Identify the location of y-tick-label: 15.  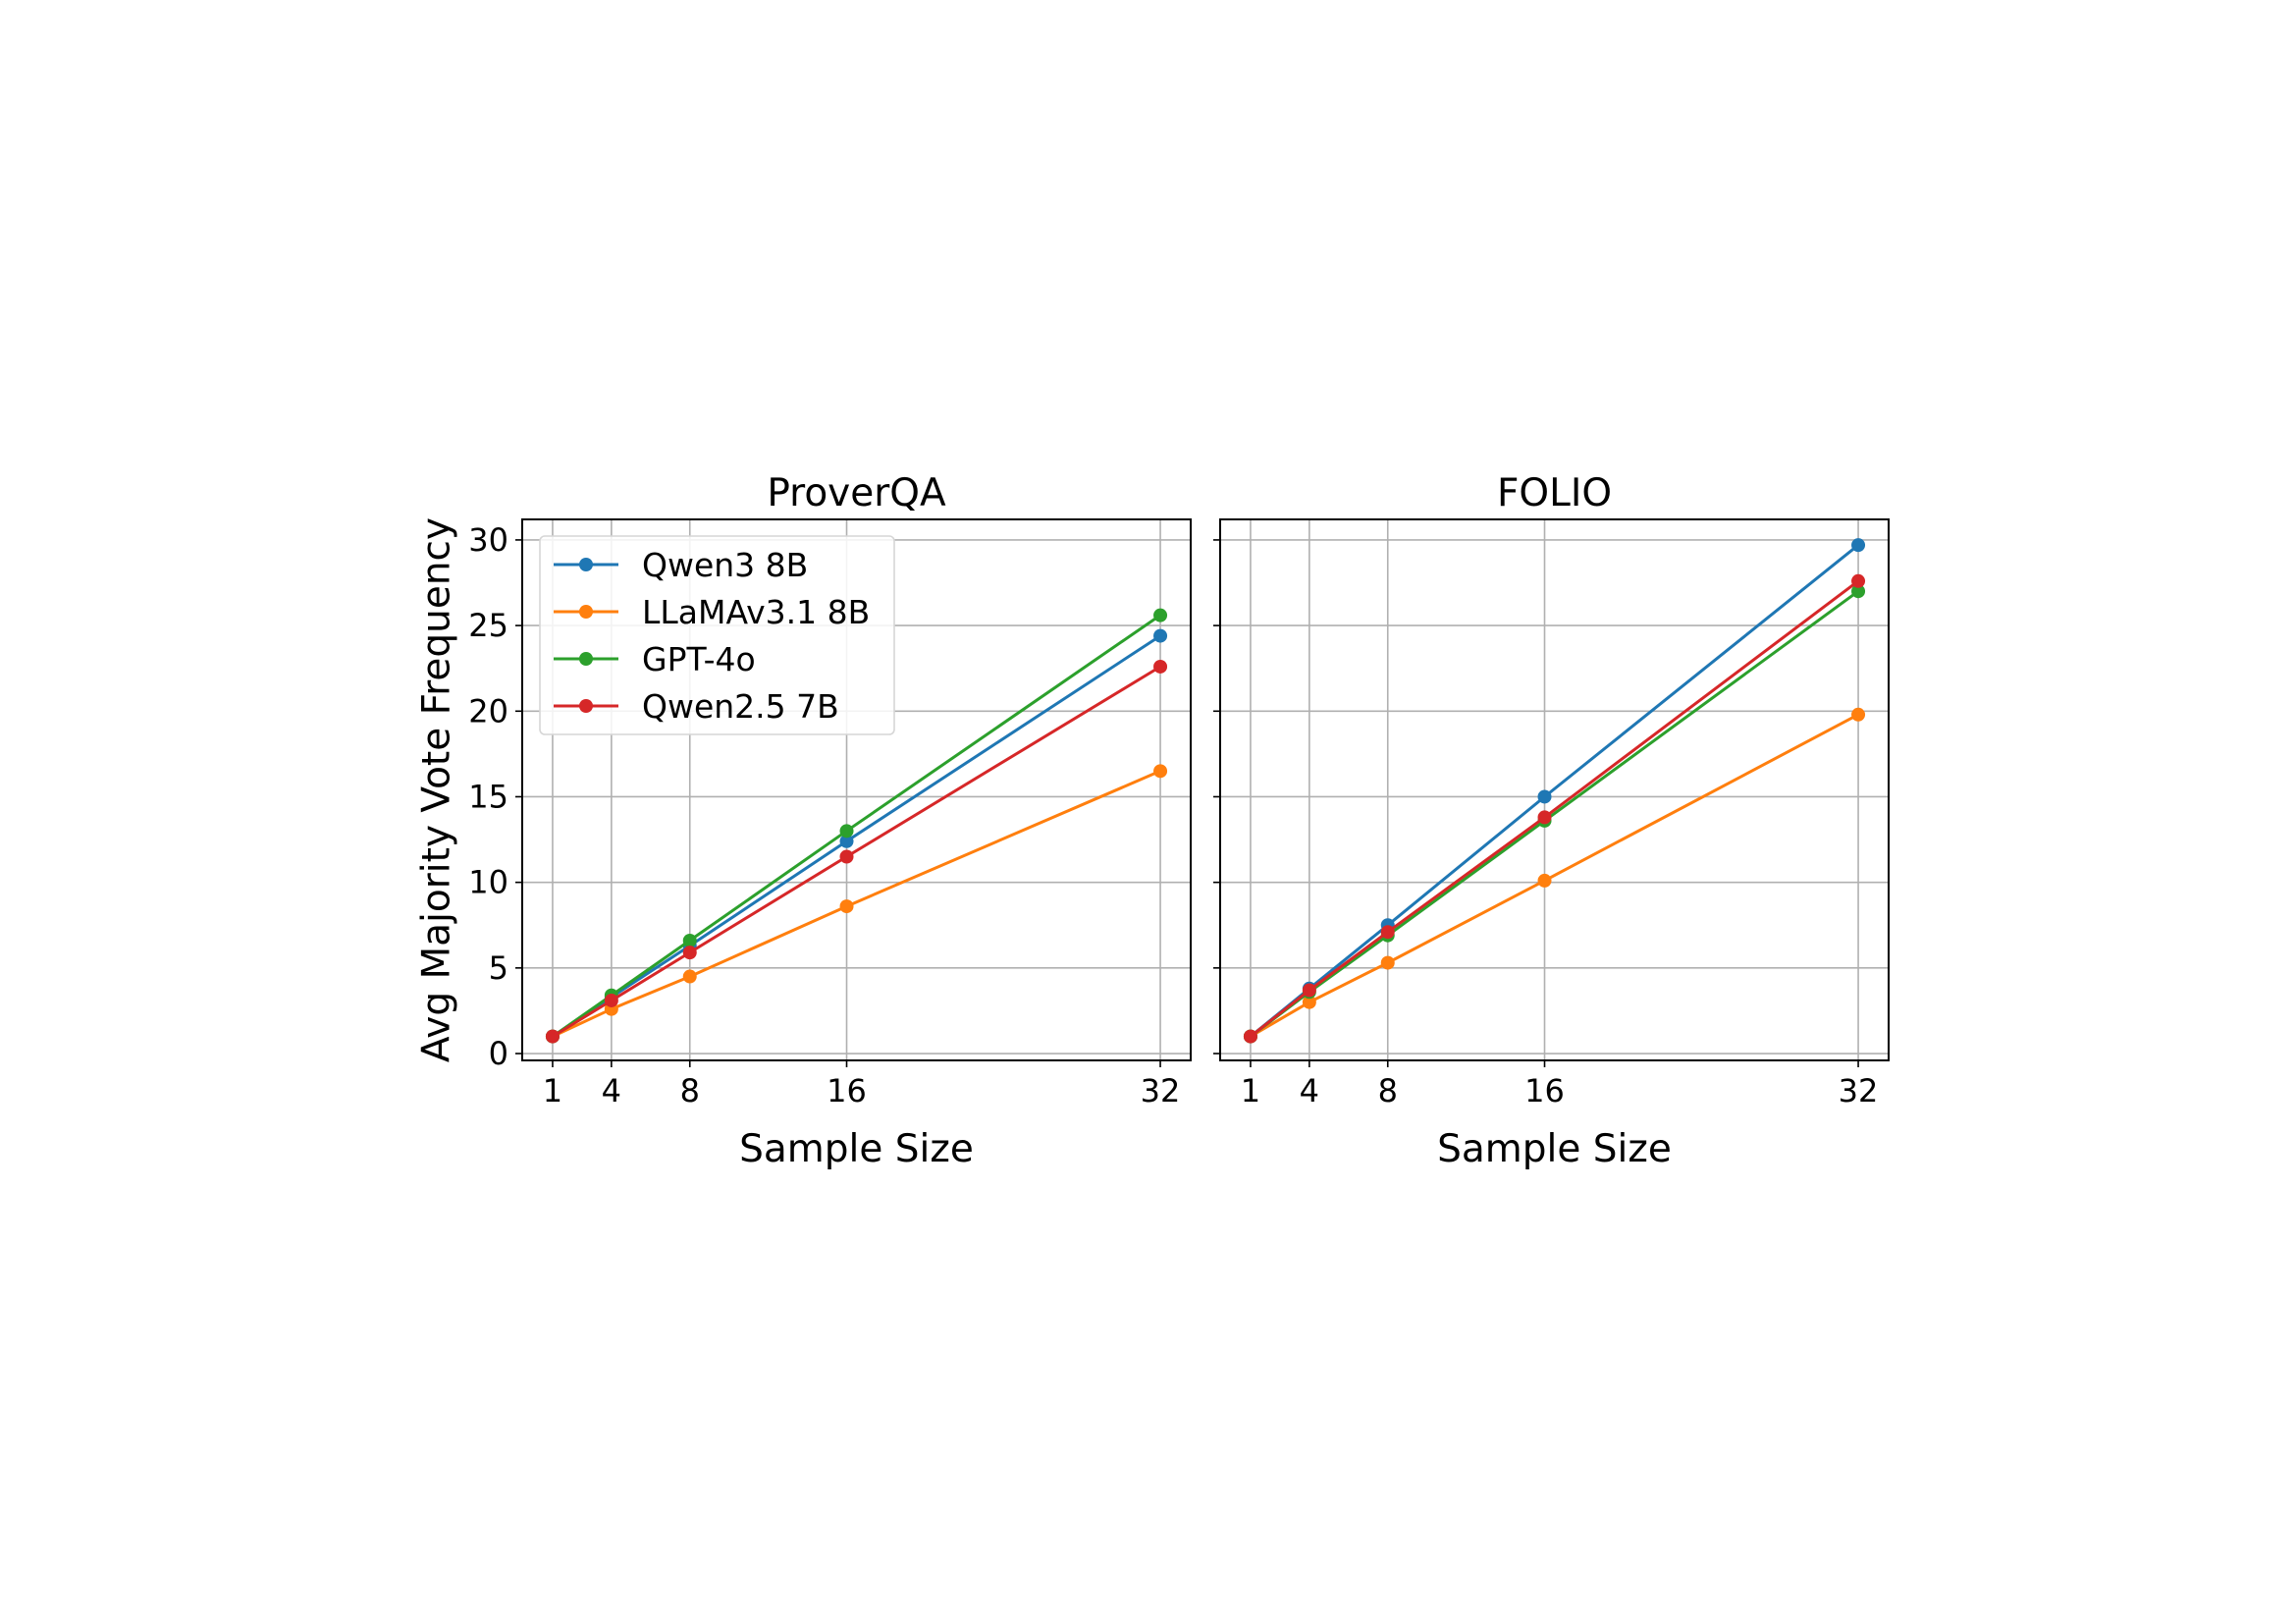
(488, 796).